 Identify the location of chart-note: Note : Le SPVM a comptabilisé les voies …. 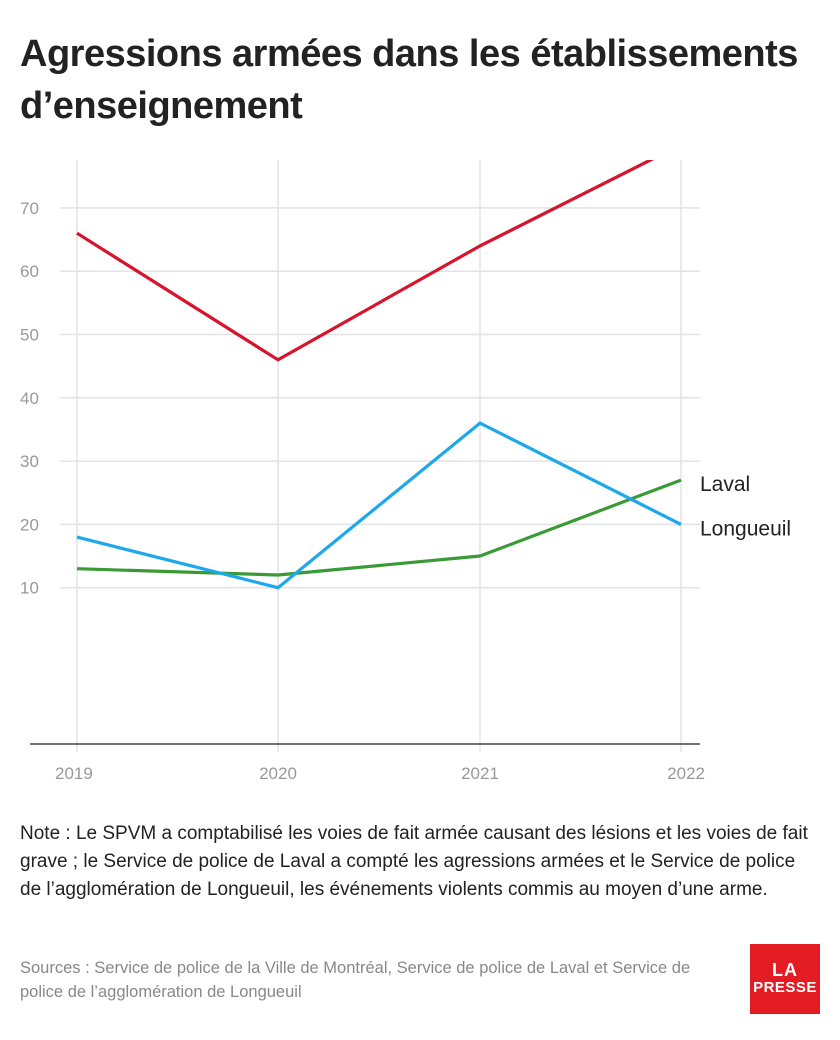
(414, 861).